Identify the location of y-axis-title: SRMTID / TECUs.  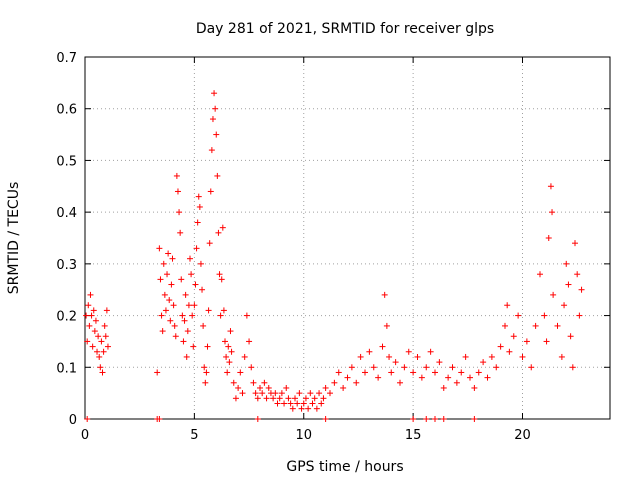
(14, 238).